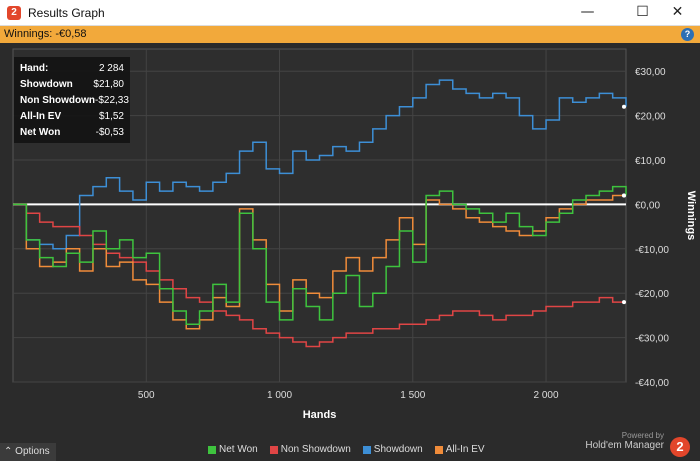  What do you see at coordinates (108, 84) in the screenshot?
I see `stat-value: $21,80` at bounding box center [108, 84].